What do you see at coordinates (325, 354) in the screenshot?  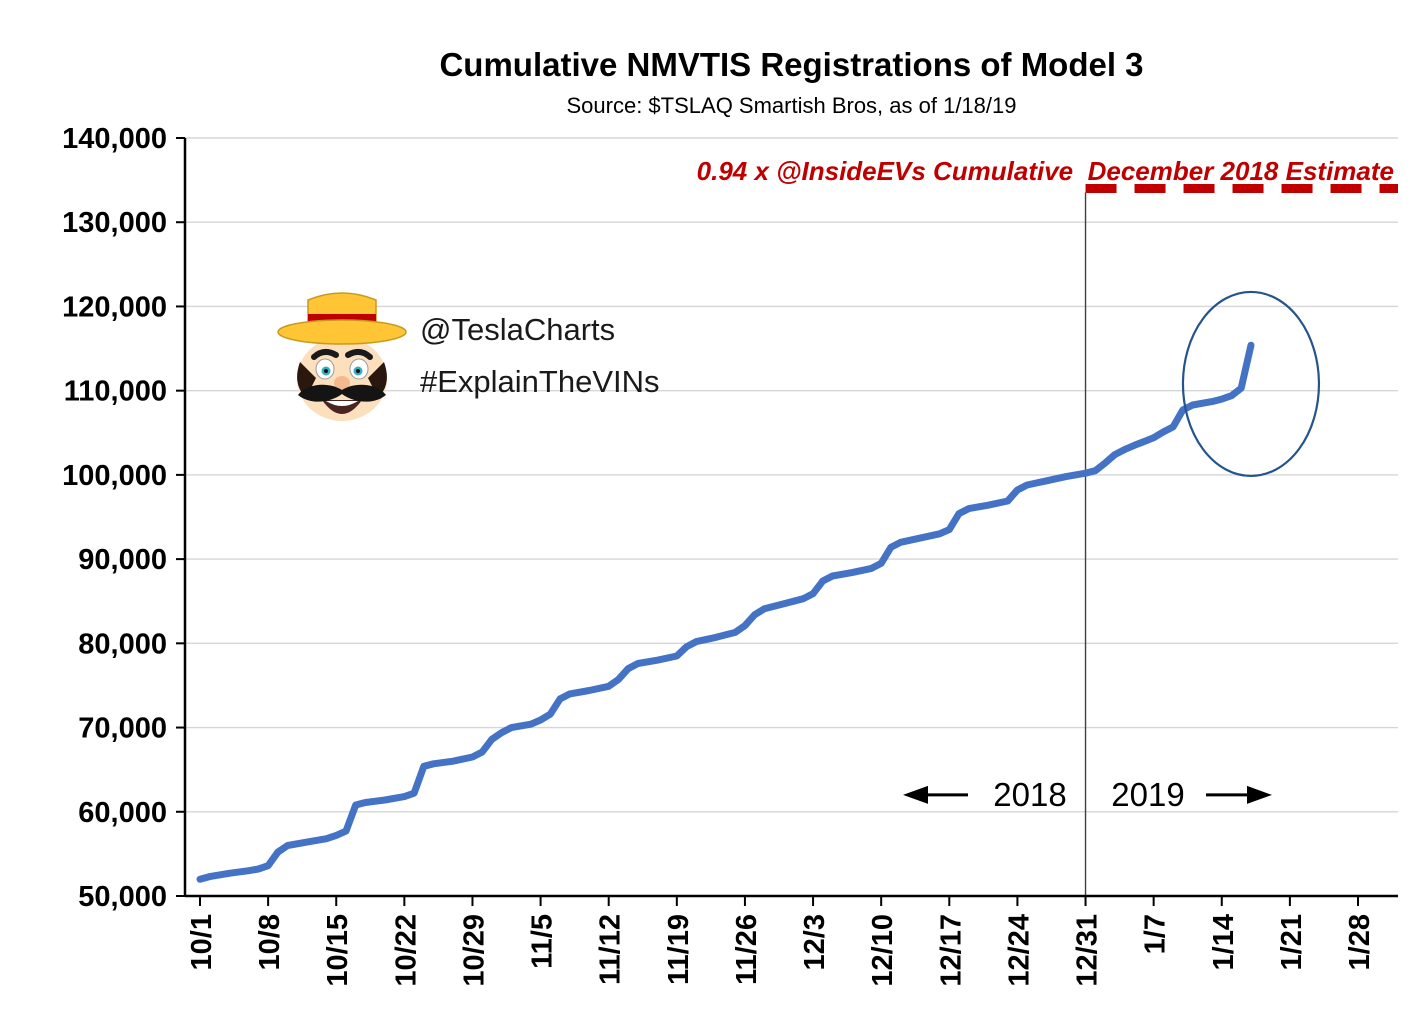 I see `mascot-eyebrow-left` at bounding box center [325, 354].